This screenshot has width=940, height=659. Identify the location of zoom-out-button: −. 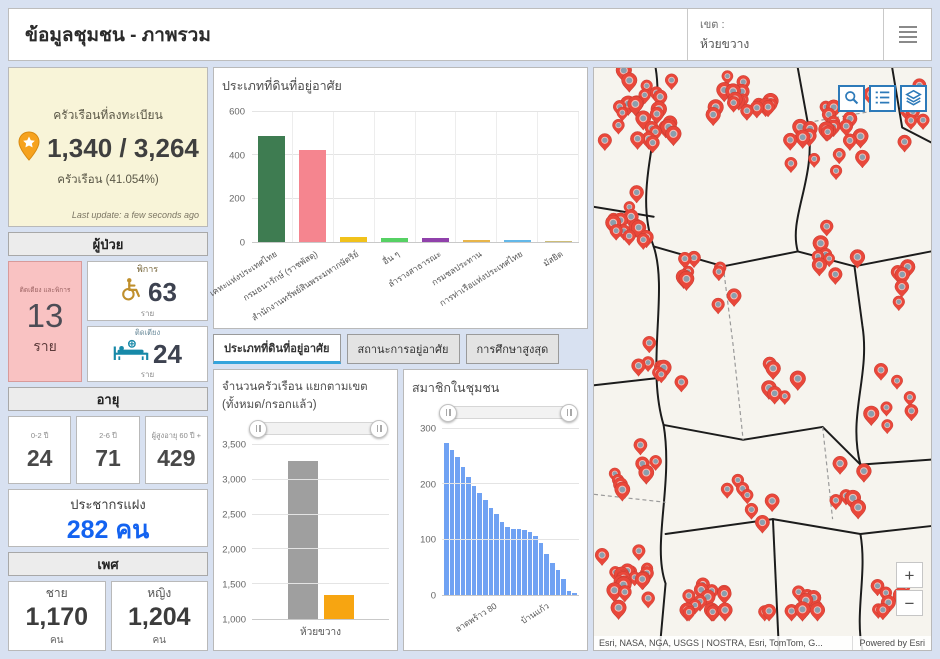
(909, 603).